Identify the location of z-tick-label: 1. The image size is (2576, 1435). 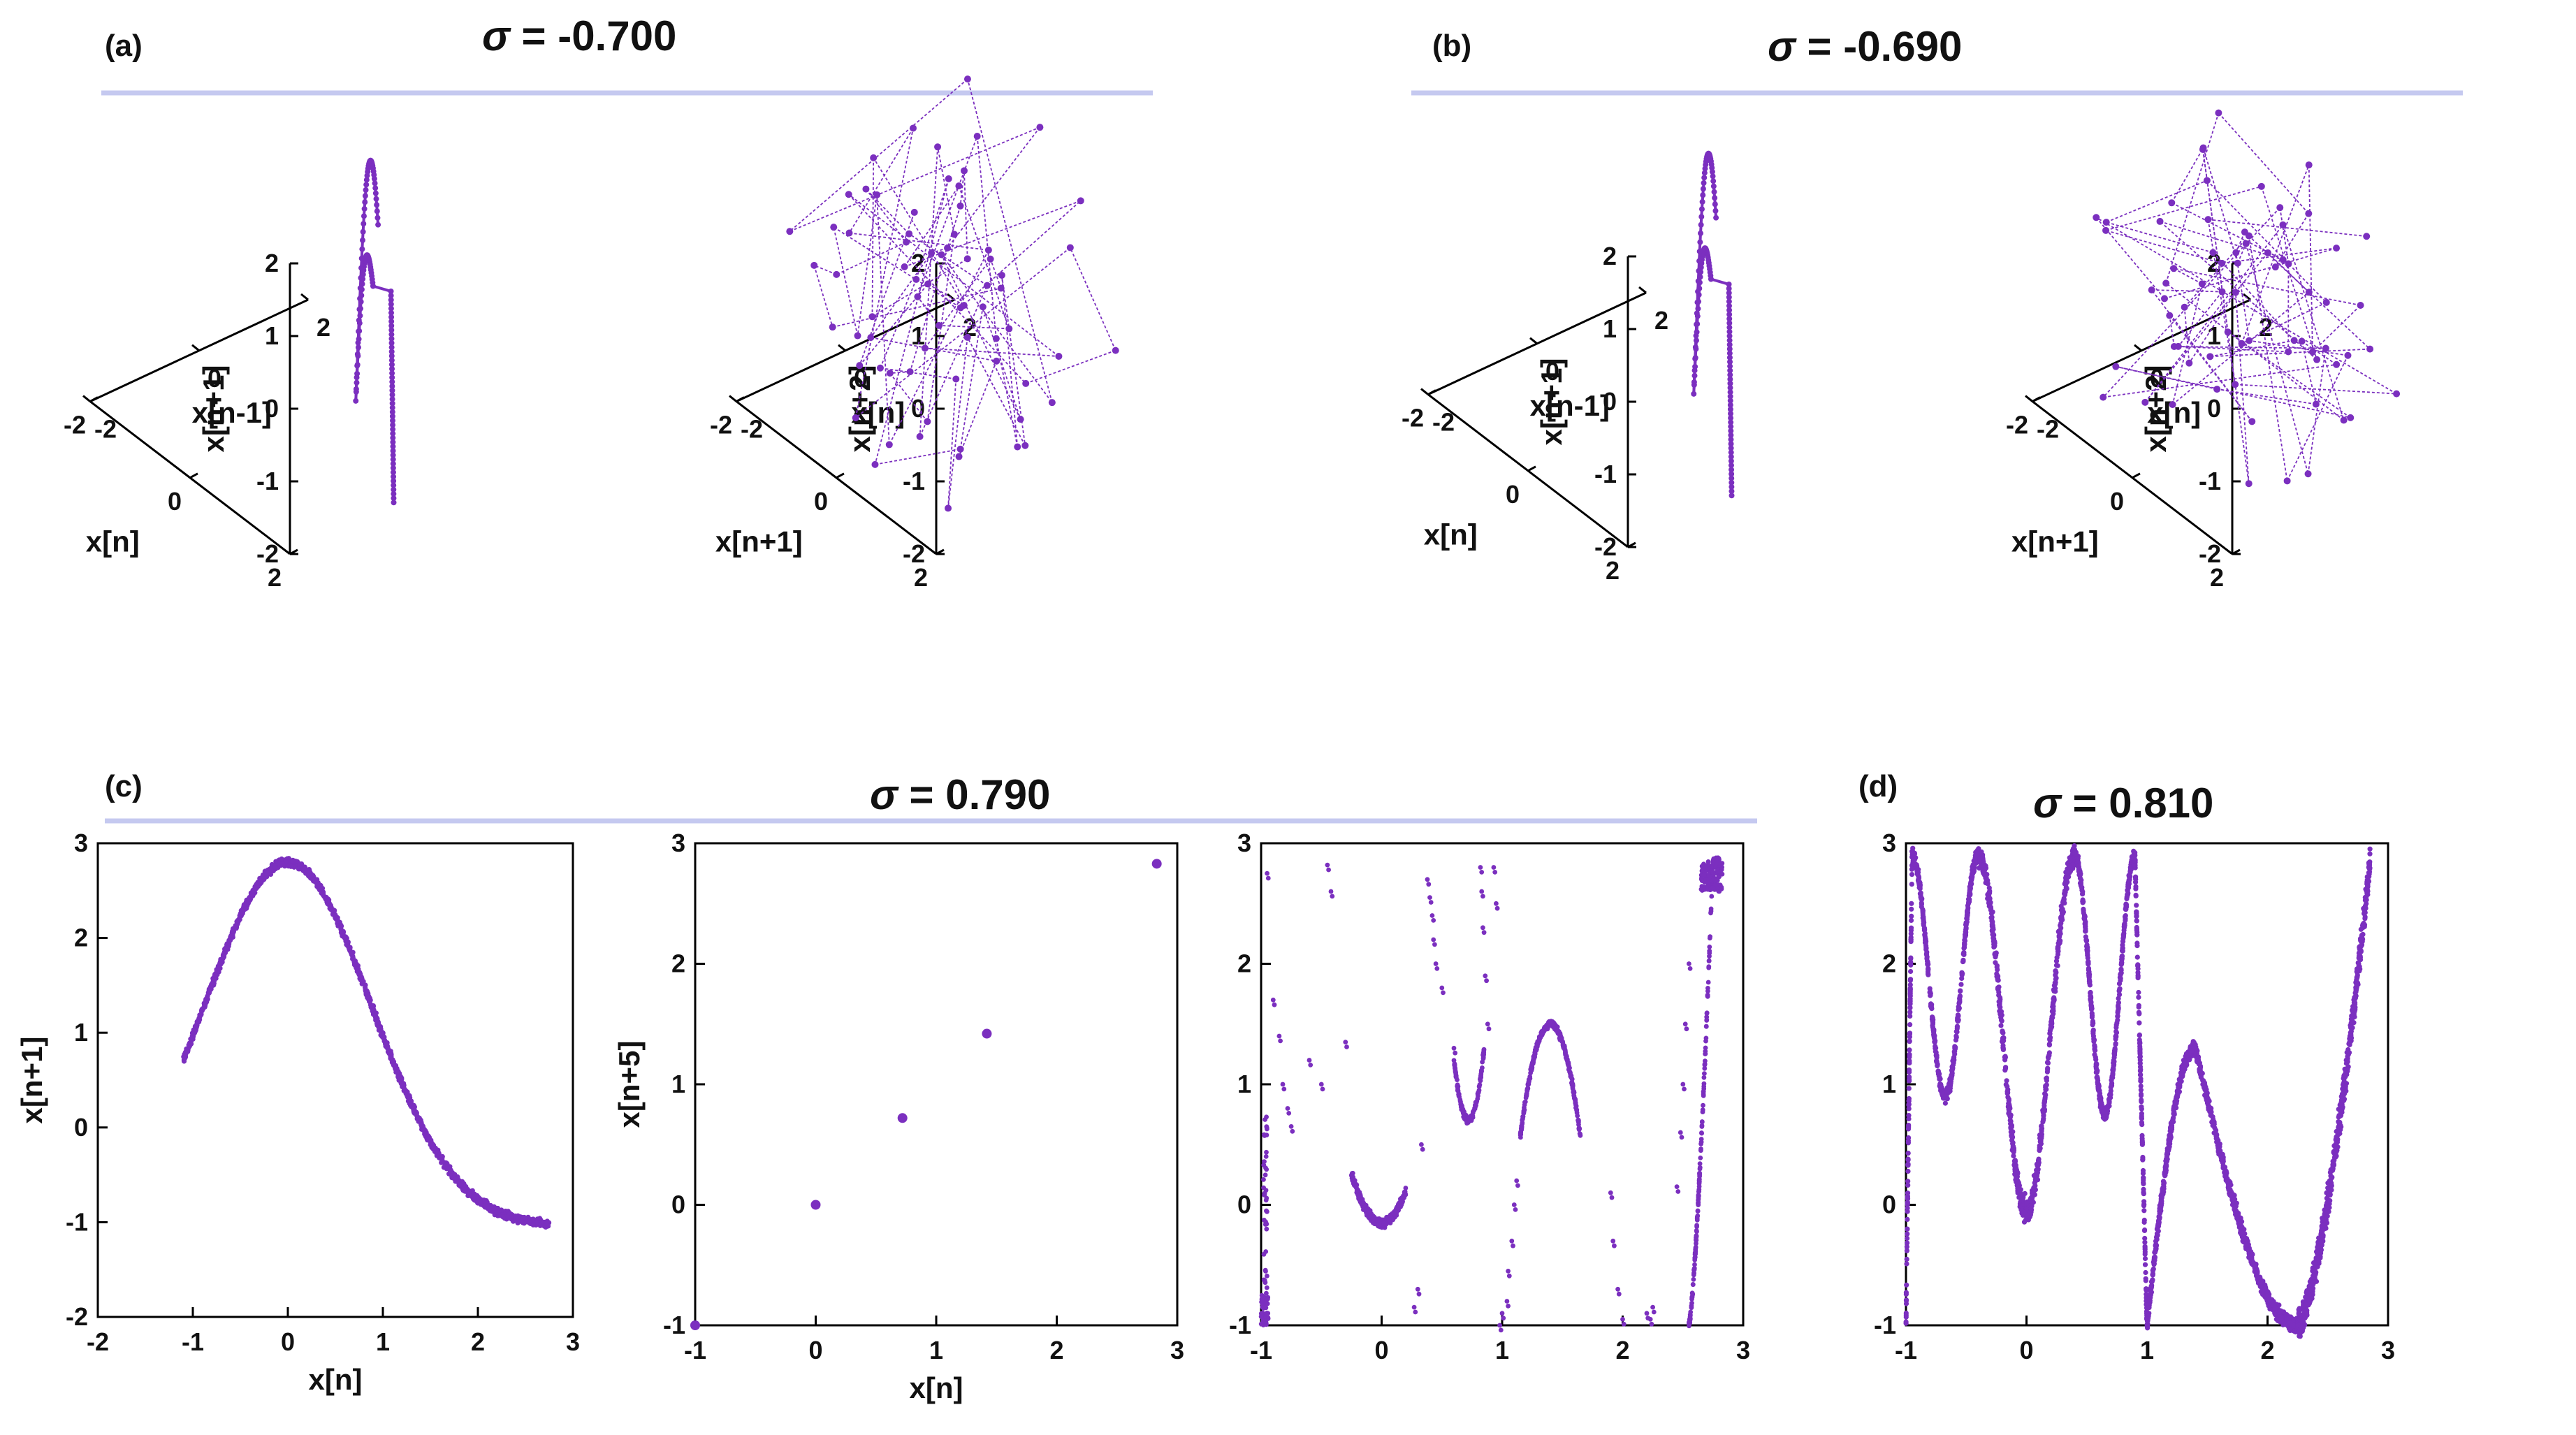
(2214, 335).